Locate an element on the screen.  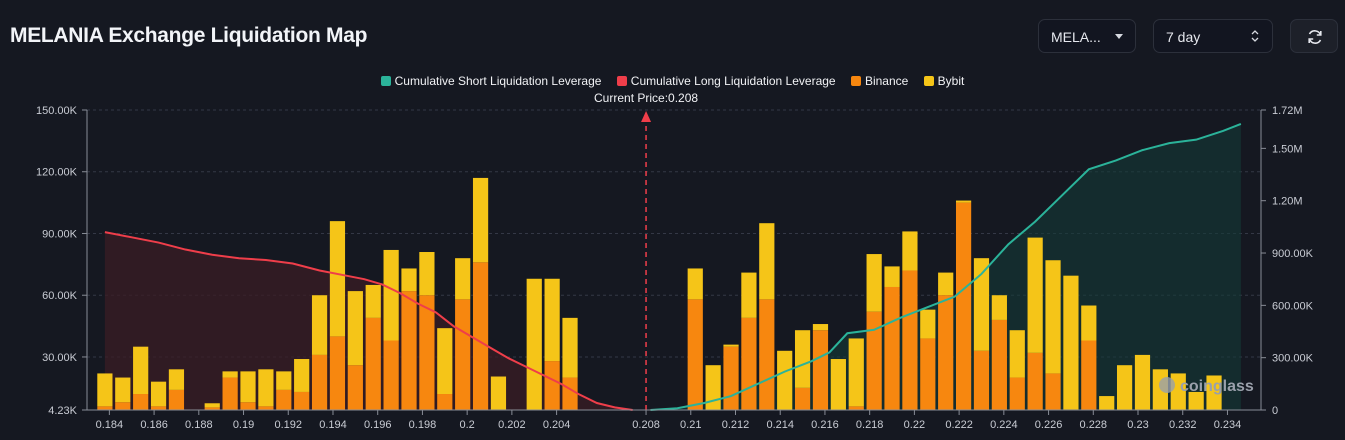
refresh-button is located at coordinates (1314, 36).